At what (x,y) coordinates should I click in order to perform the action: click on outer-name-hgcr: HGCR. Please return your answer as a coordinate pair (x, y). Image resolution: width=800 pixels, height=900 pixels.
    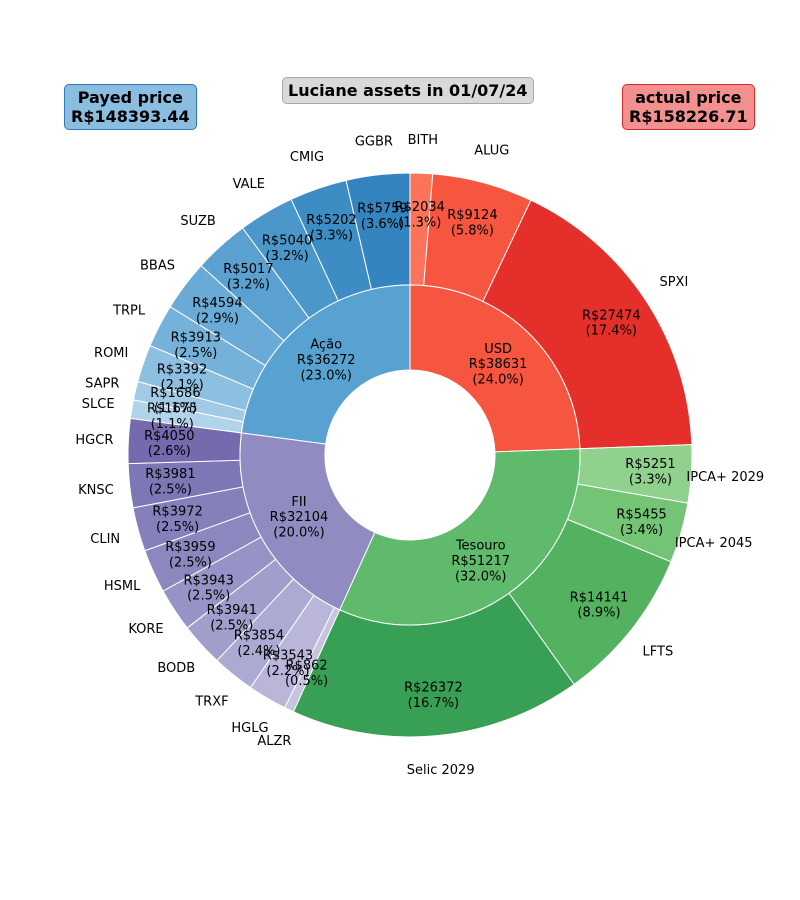
    Looking at the image, I should click on (94, 440).